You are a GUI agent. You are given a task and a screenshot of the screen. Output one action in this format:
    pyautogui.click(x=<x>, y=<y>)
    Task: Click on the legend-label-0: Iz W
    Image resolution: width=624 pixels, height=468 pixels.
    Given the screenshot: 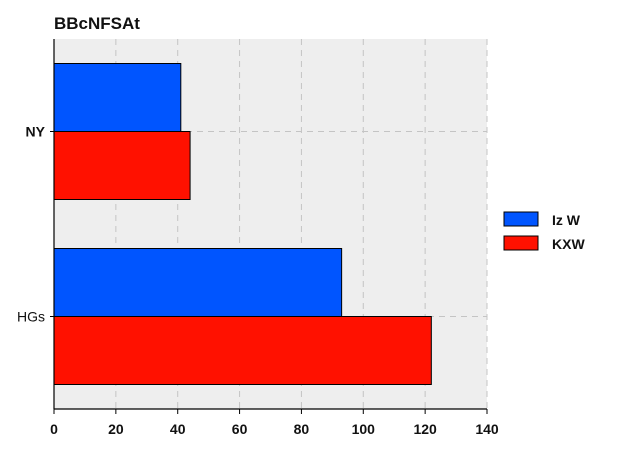 What is the action you would take?
    pyautogui.click(x=566, y=220)
    